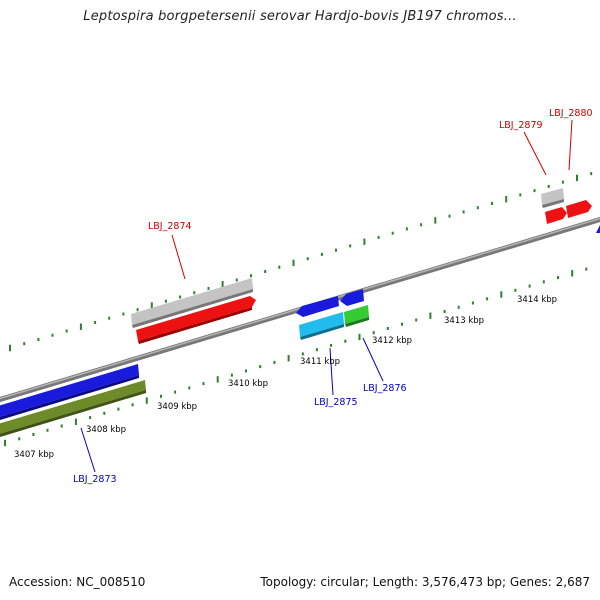  Describe the element at coordinates (77, 582) in the screenshot. I see `accession-text: Accession: NC_008510` at that location.